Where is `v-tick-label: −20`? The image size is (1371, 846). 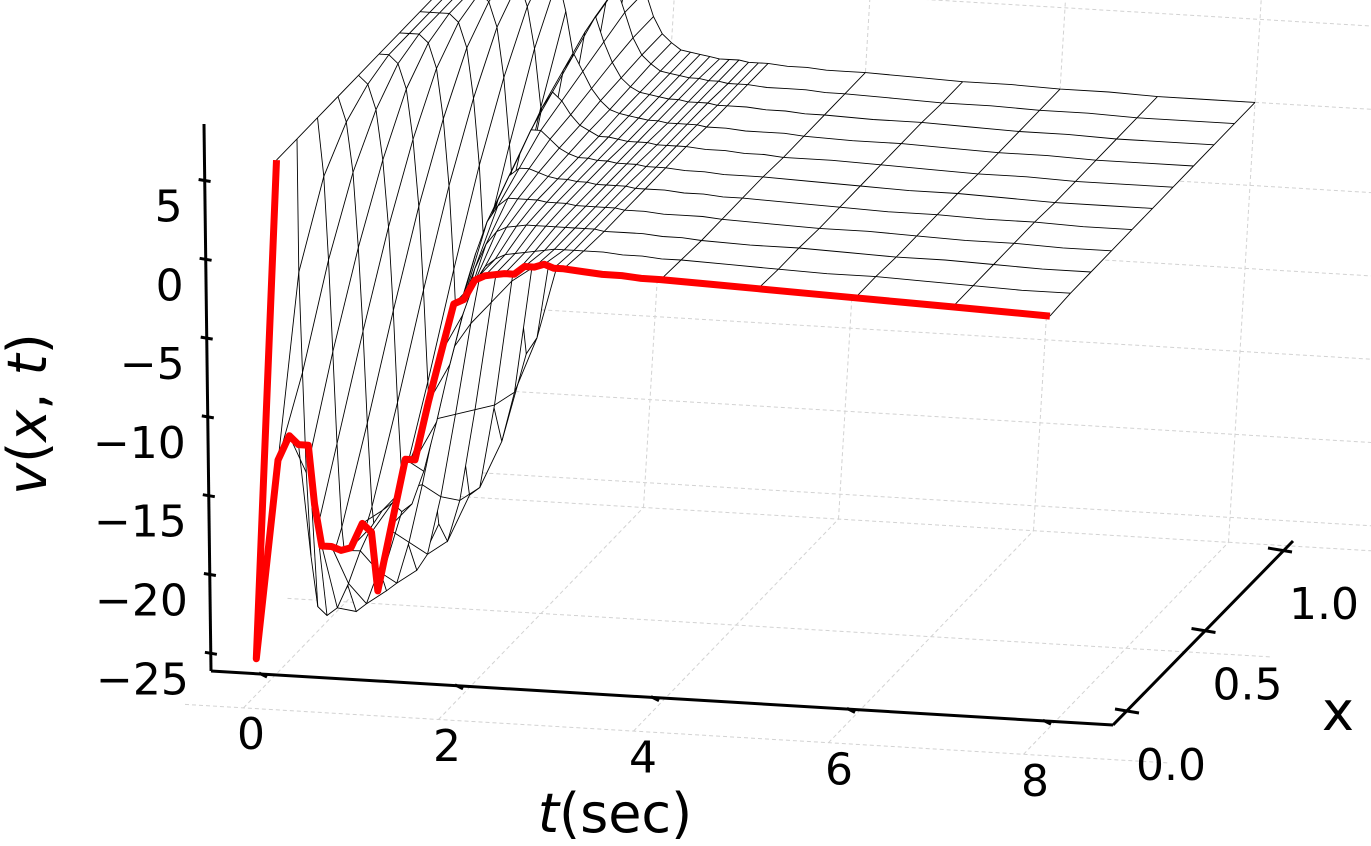
v-tick-label: −20 is located at coordinates (141, 601).